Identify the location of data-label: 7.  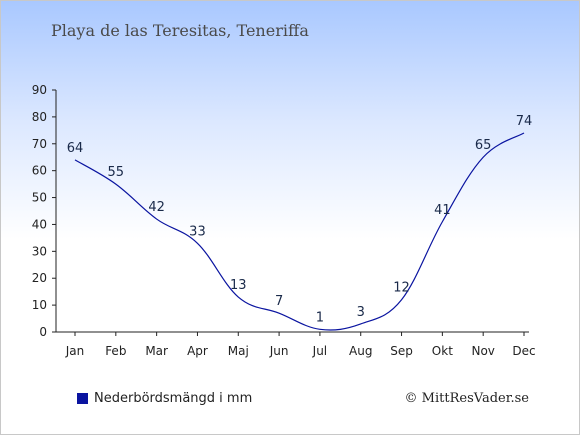
(279, 301).